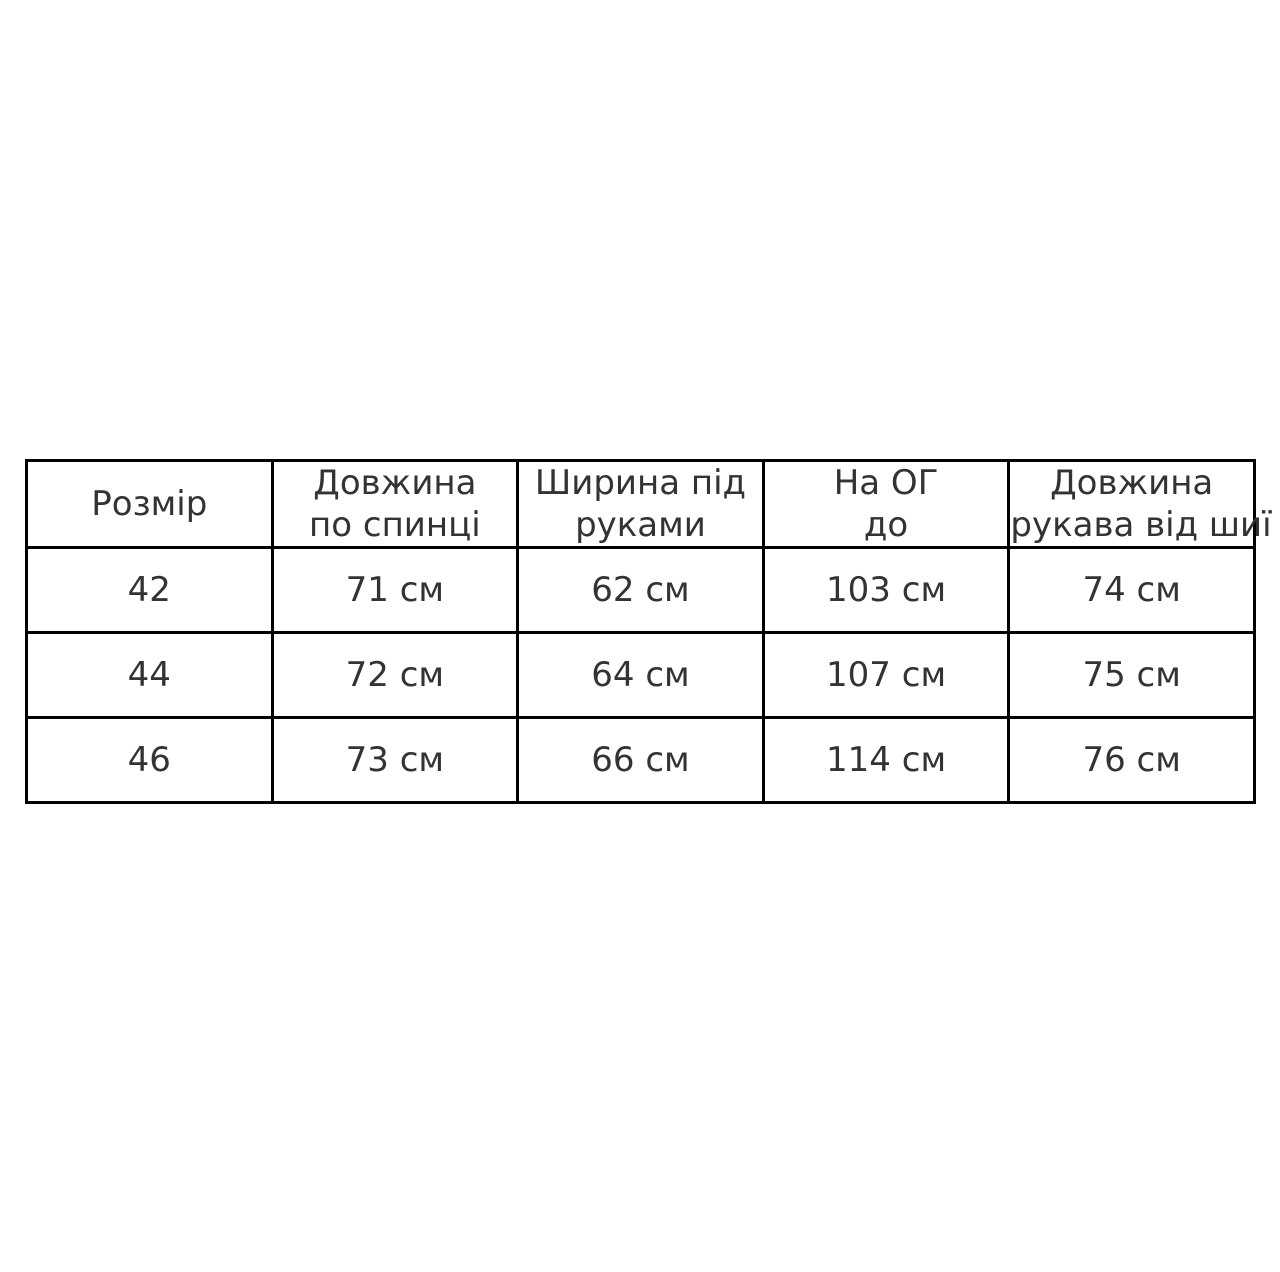  What do you see at coordinates (395, 675) in the screenshot?
I see `table-cell: 72 см` at bounding box center [395, 675].